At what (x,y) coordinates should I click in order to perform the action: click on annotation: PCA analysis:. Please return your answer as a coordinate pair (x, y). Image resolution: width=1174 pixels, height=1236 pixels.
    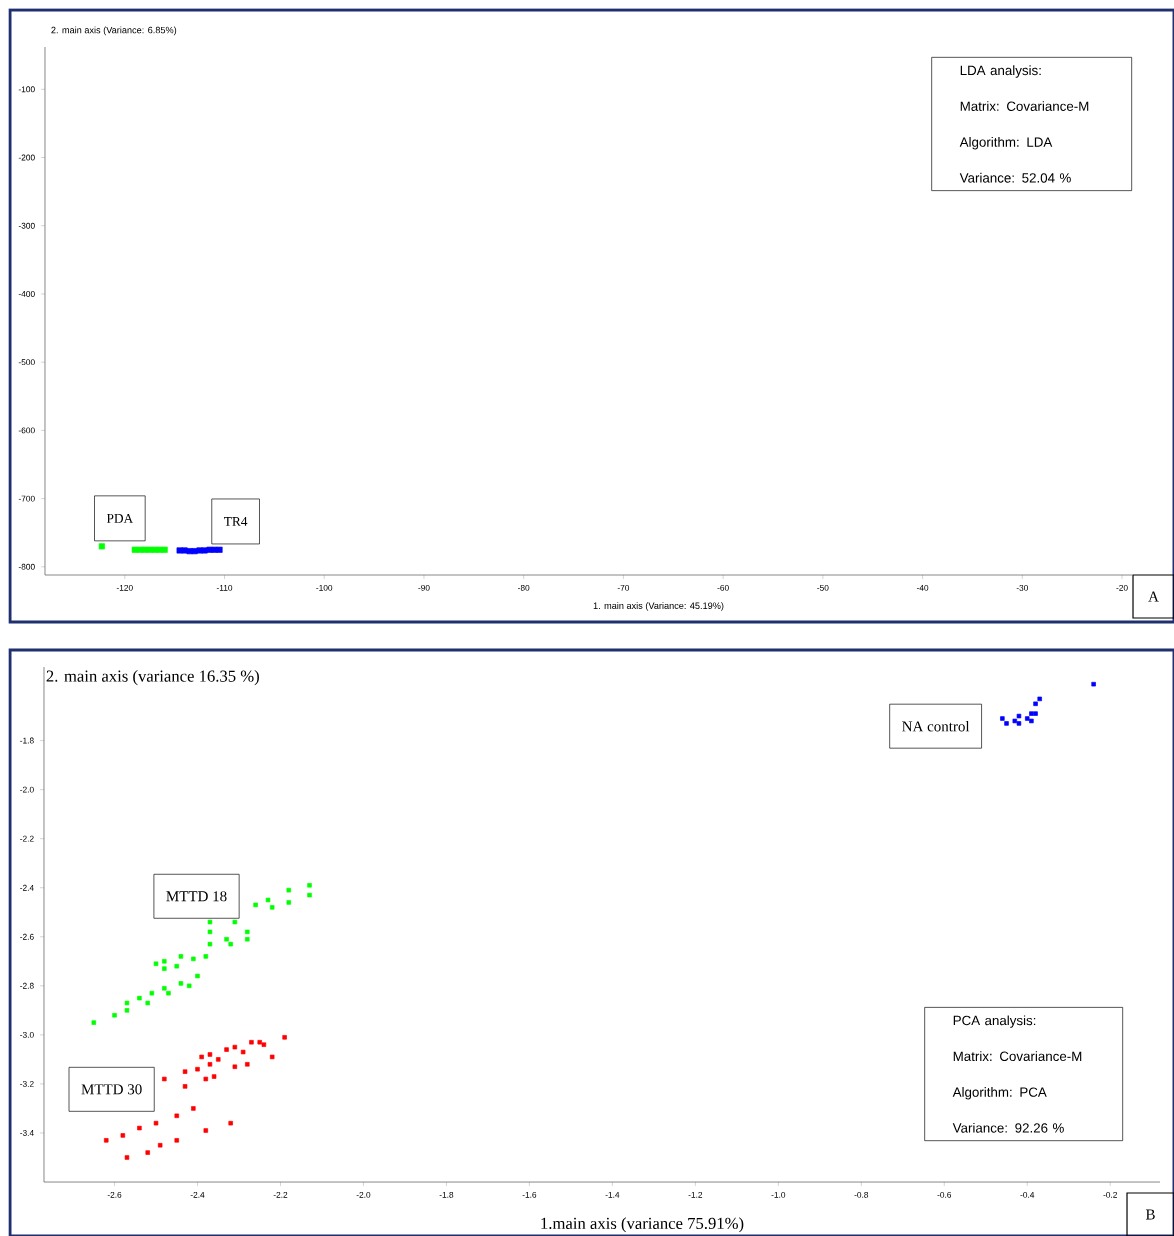
    Looking at the image, I should click on (994, 1021).